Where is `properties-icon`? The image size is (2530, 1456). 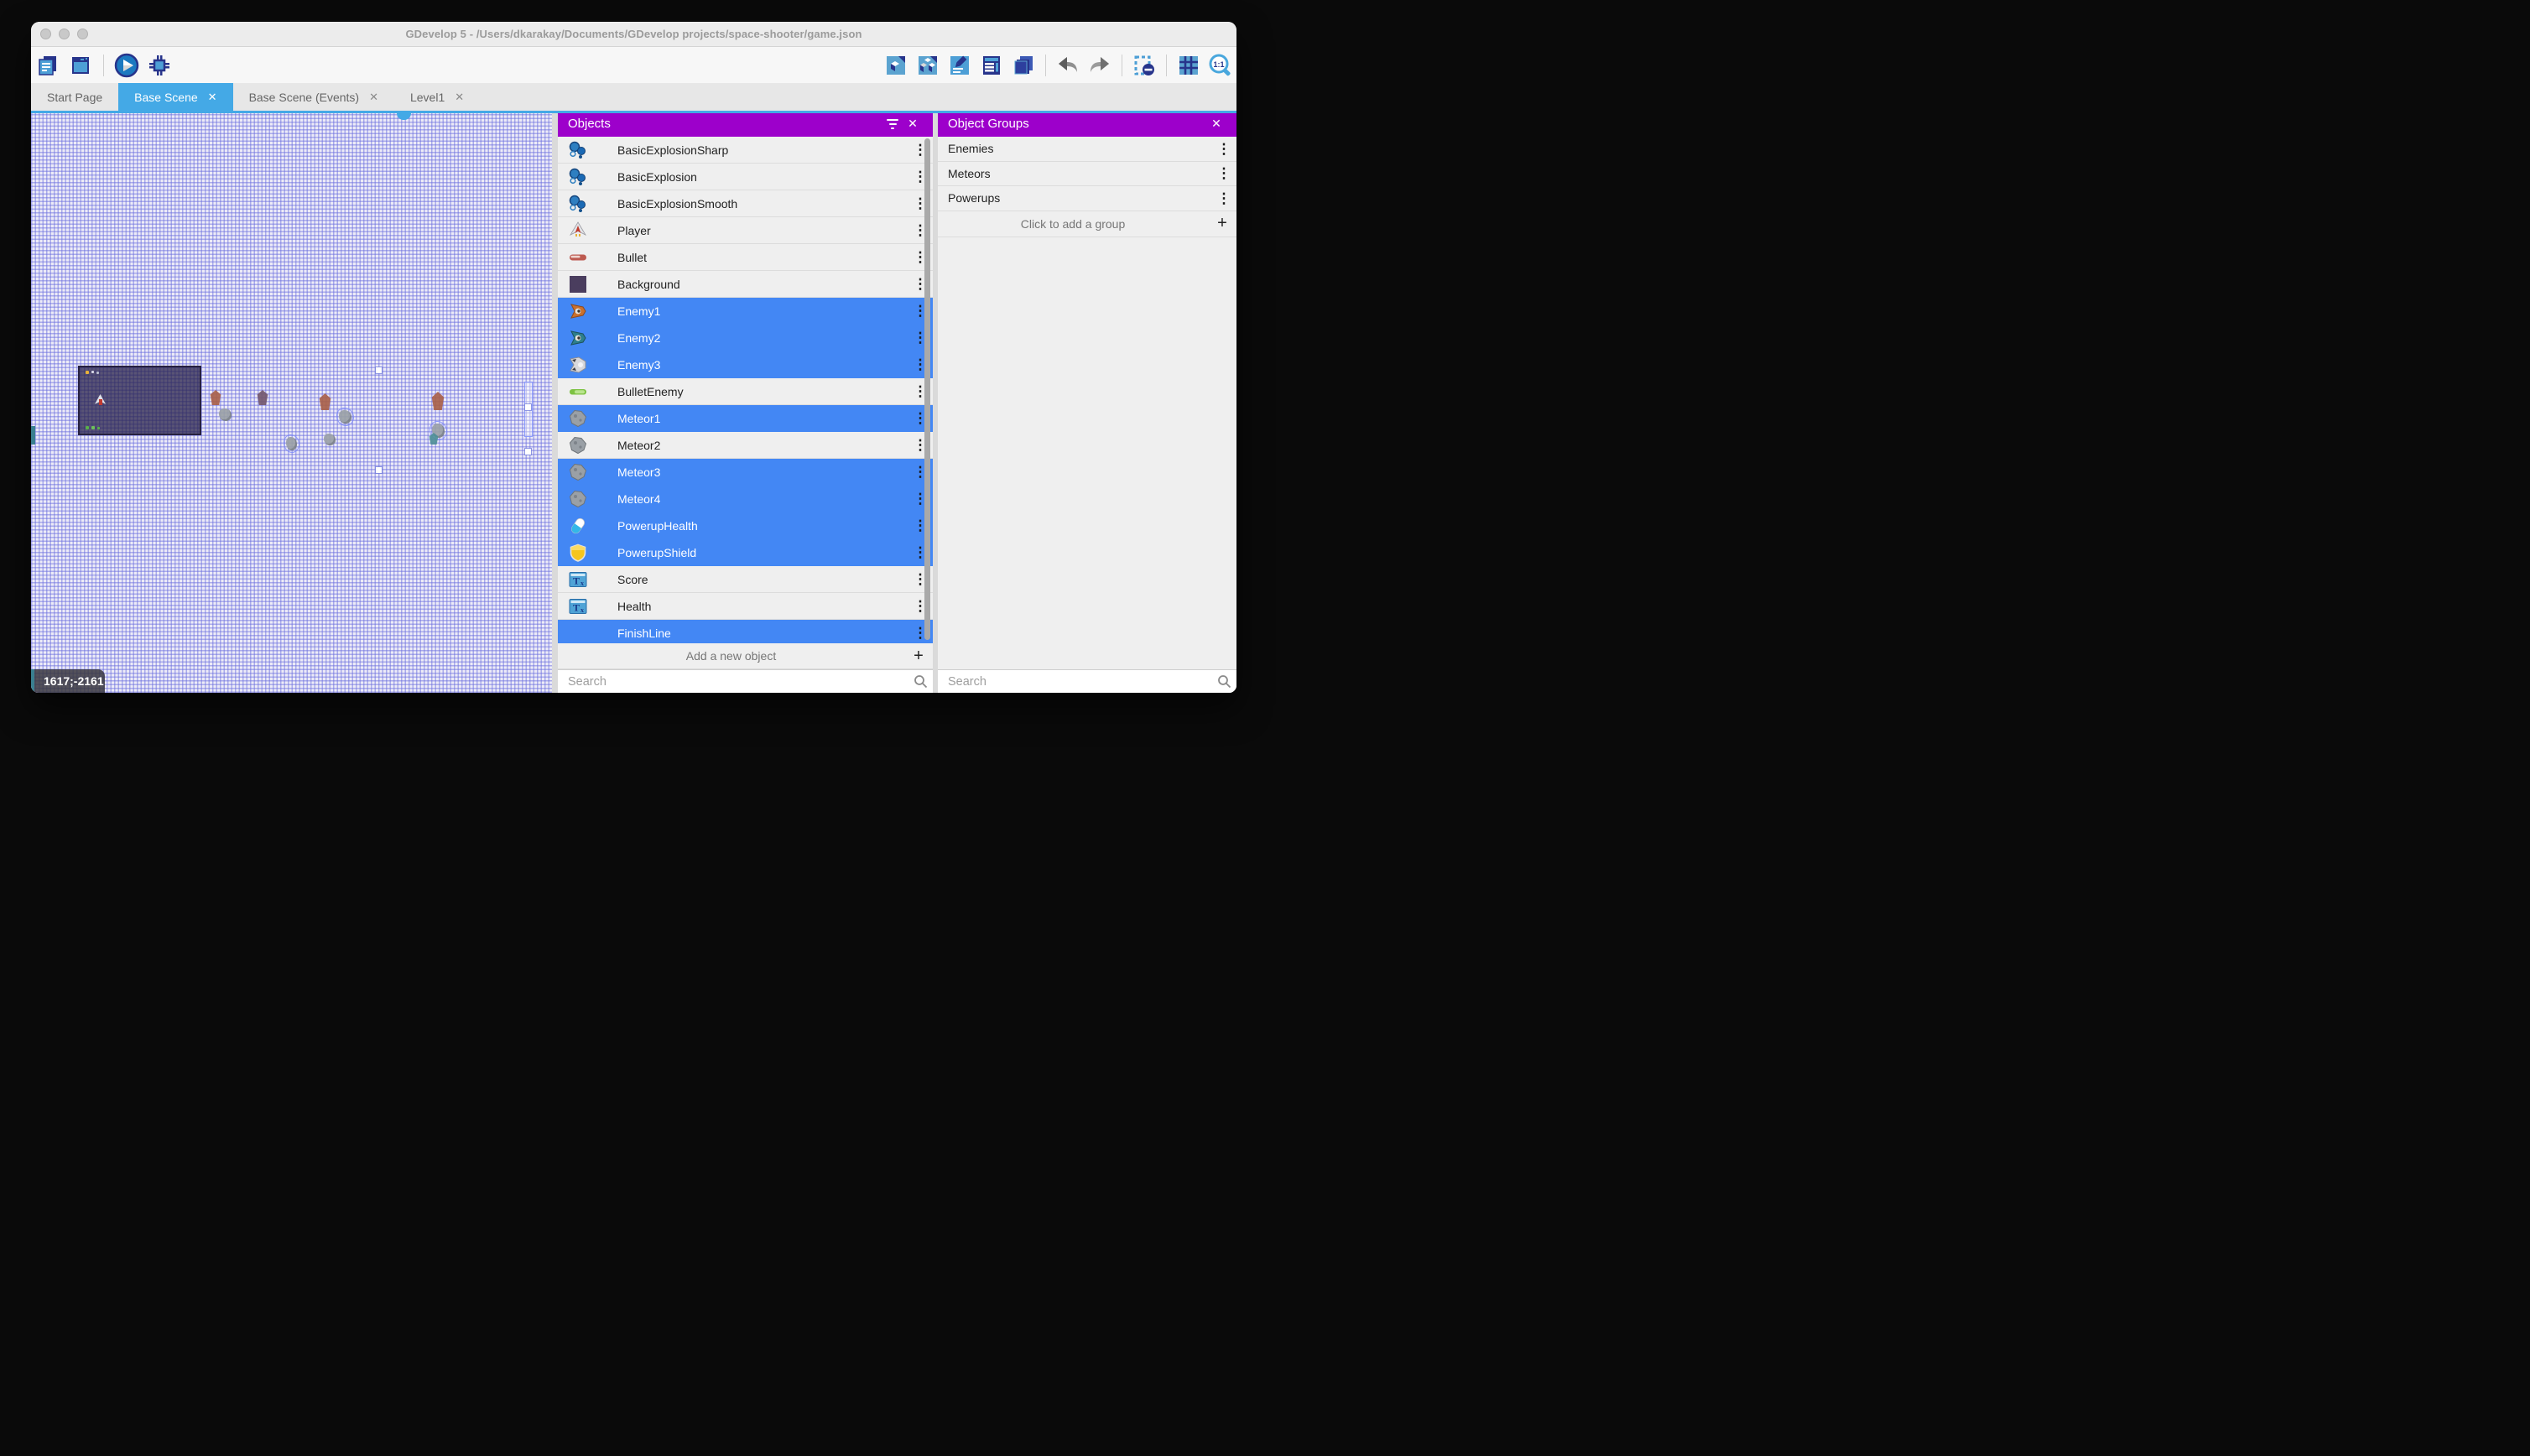 properties-icon is located at coordinates (959, 65).